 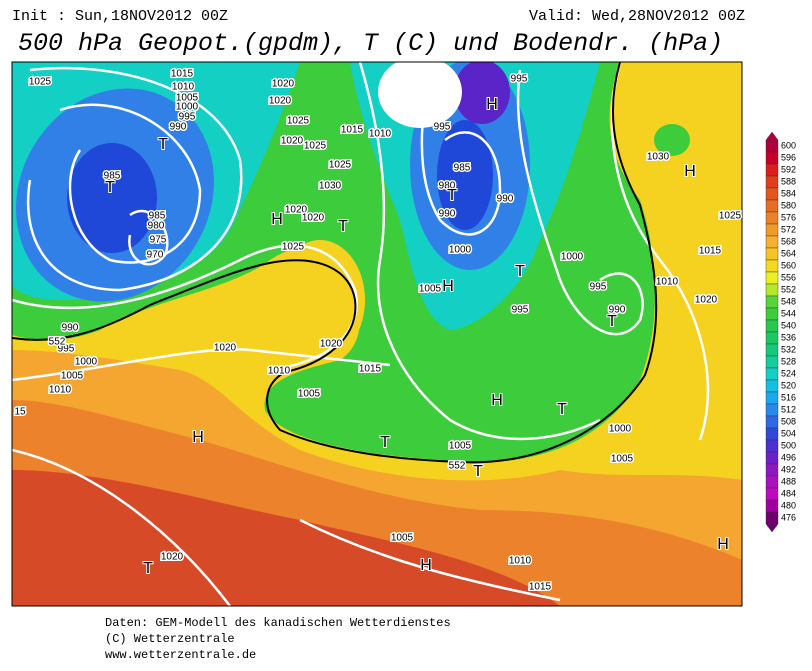 What do you see at coordinates (788, 193) in the screenshot?
I see `color-bar-label: 584` at bounding box center [788, 193].